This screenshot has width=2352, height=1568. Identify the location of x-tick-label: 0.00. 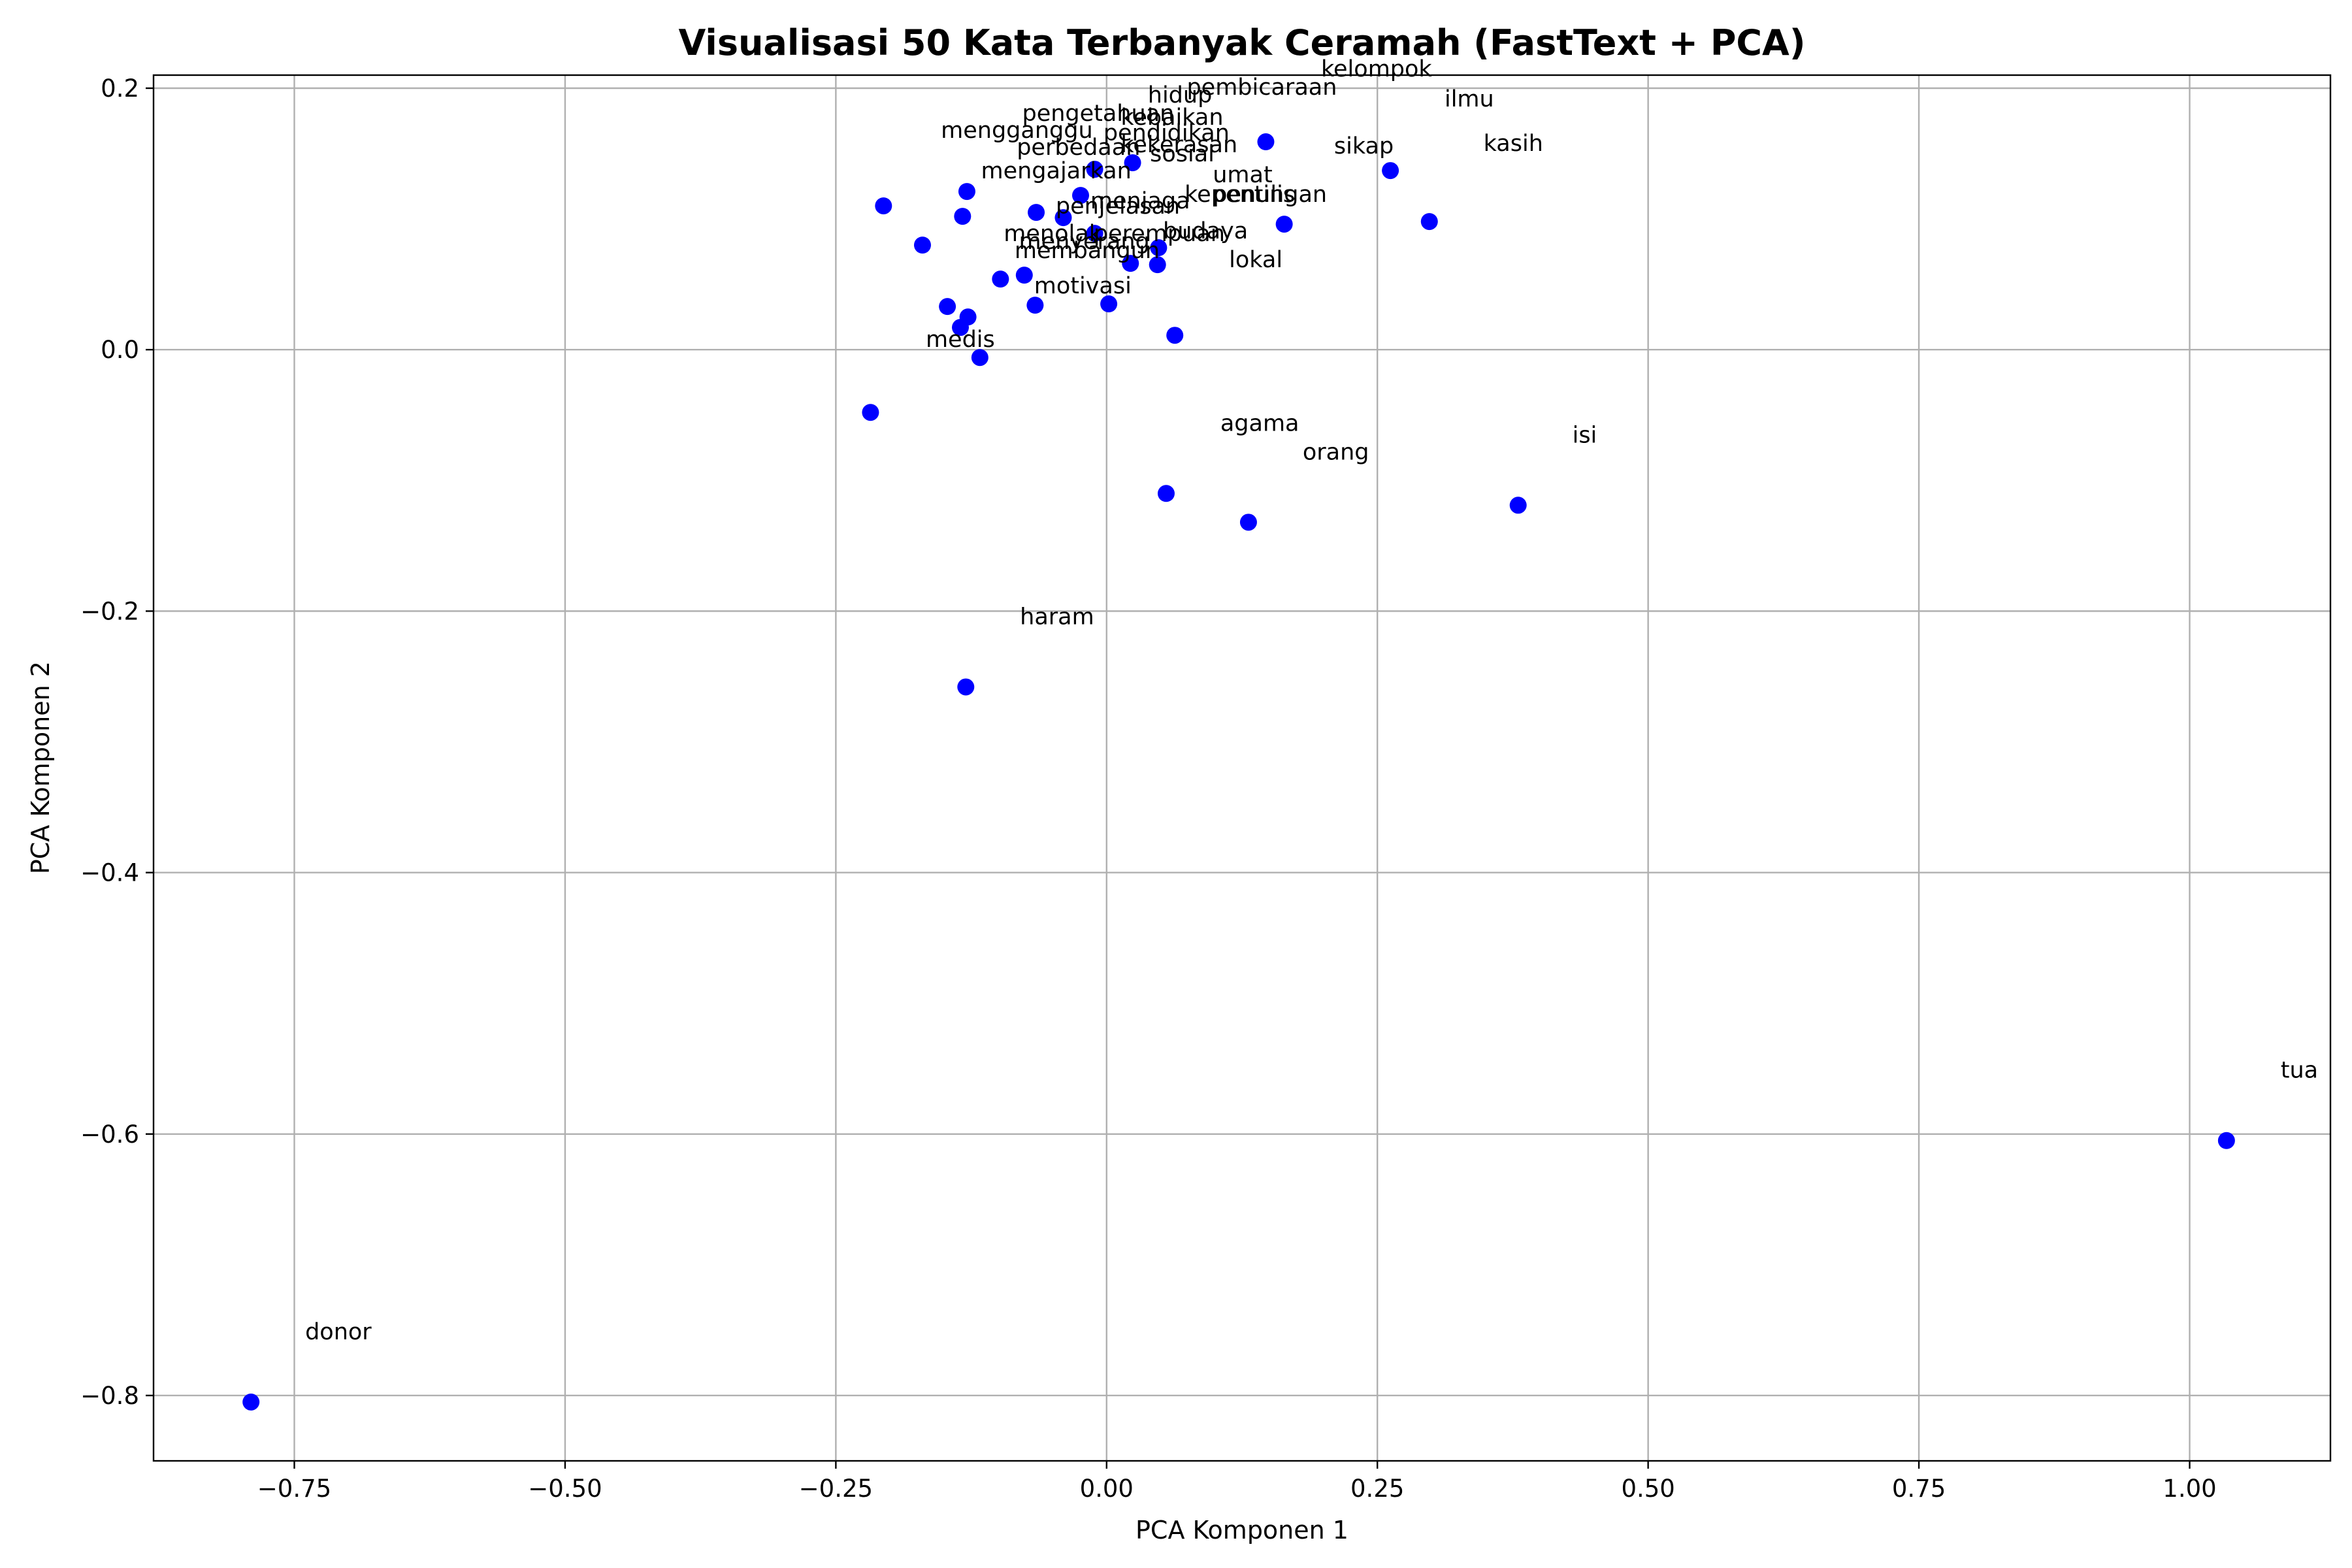
(1107, 1489).